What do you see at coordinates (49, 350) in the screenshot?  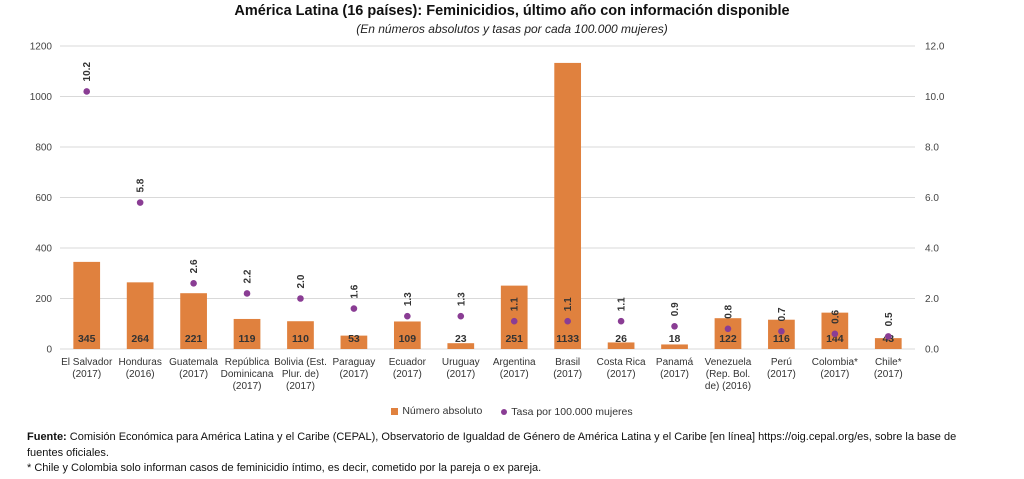 I see `y-left-tick-label: 0` at bounding box center [49, 350].